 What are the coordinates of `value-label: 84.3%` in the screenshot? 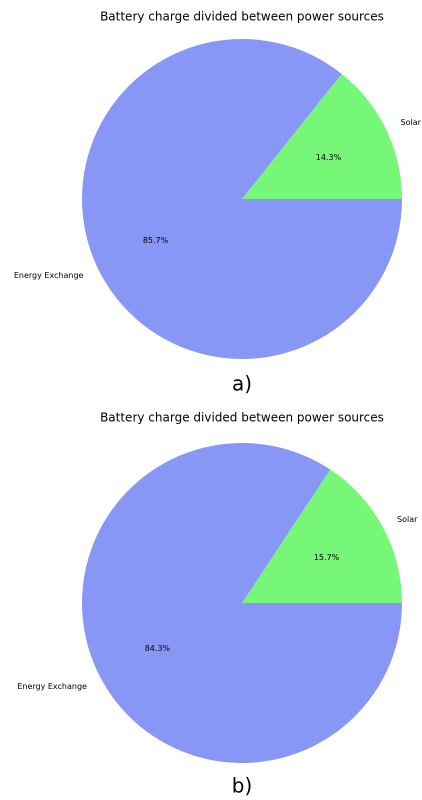 It's located at (158, 648).